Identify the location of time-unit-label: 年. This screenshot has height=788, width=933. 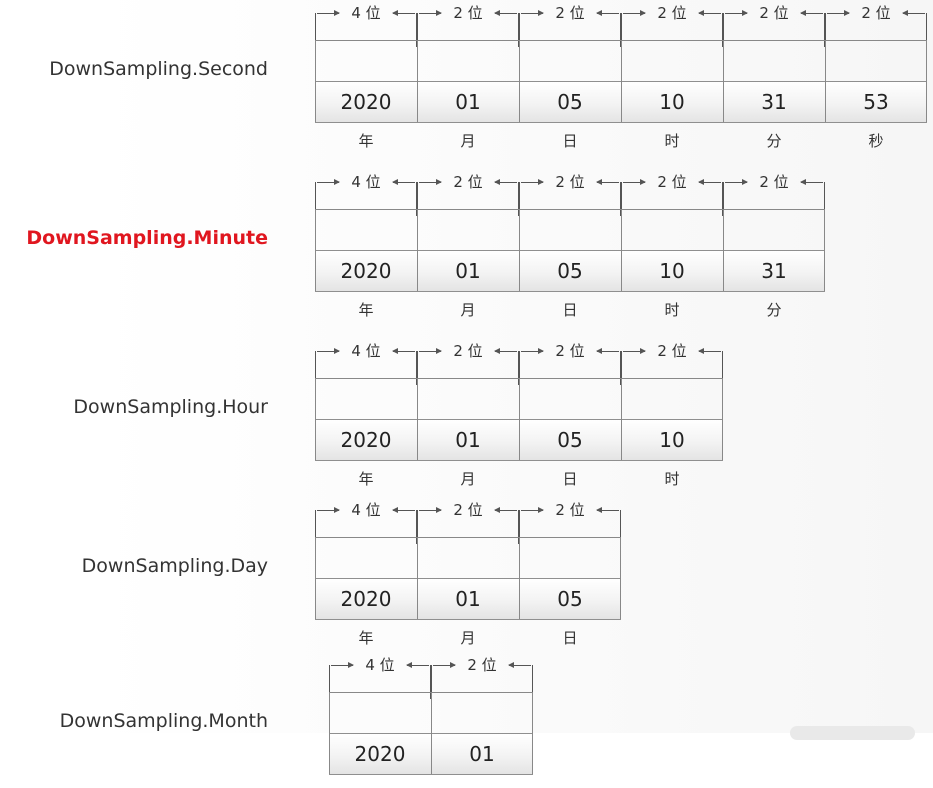
(366, 141).